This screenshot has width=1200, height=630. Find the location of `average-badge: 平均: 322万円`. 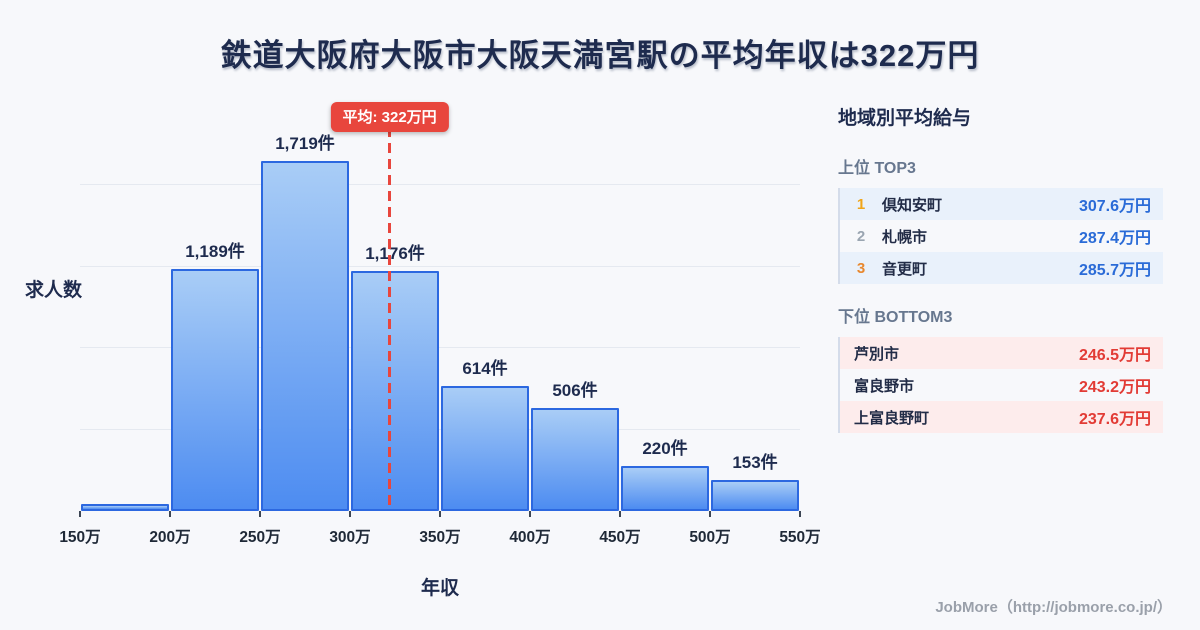

average-badge: 平均: 322万円 is located at coordinates (389, 117).